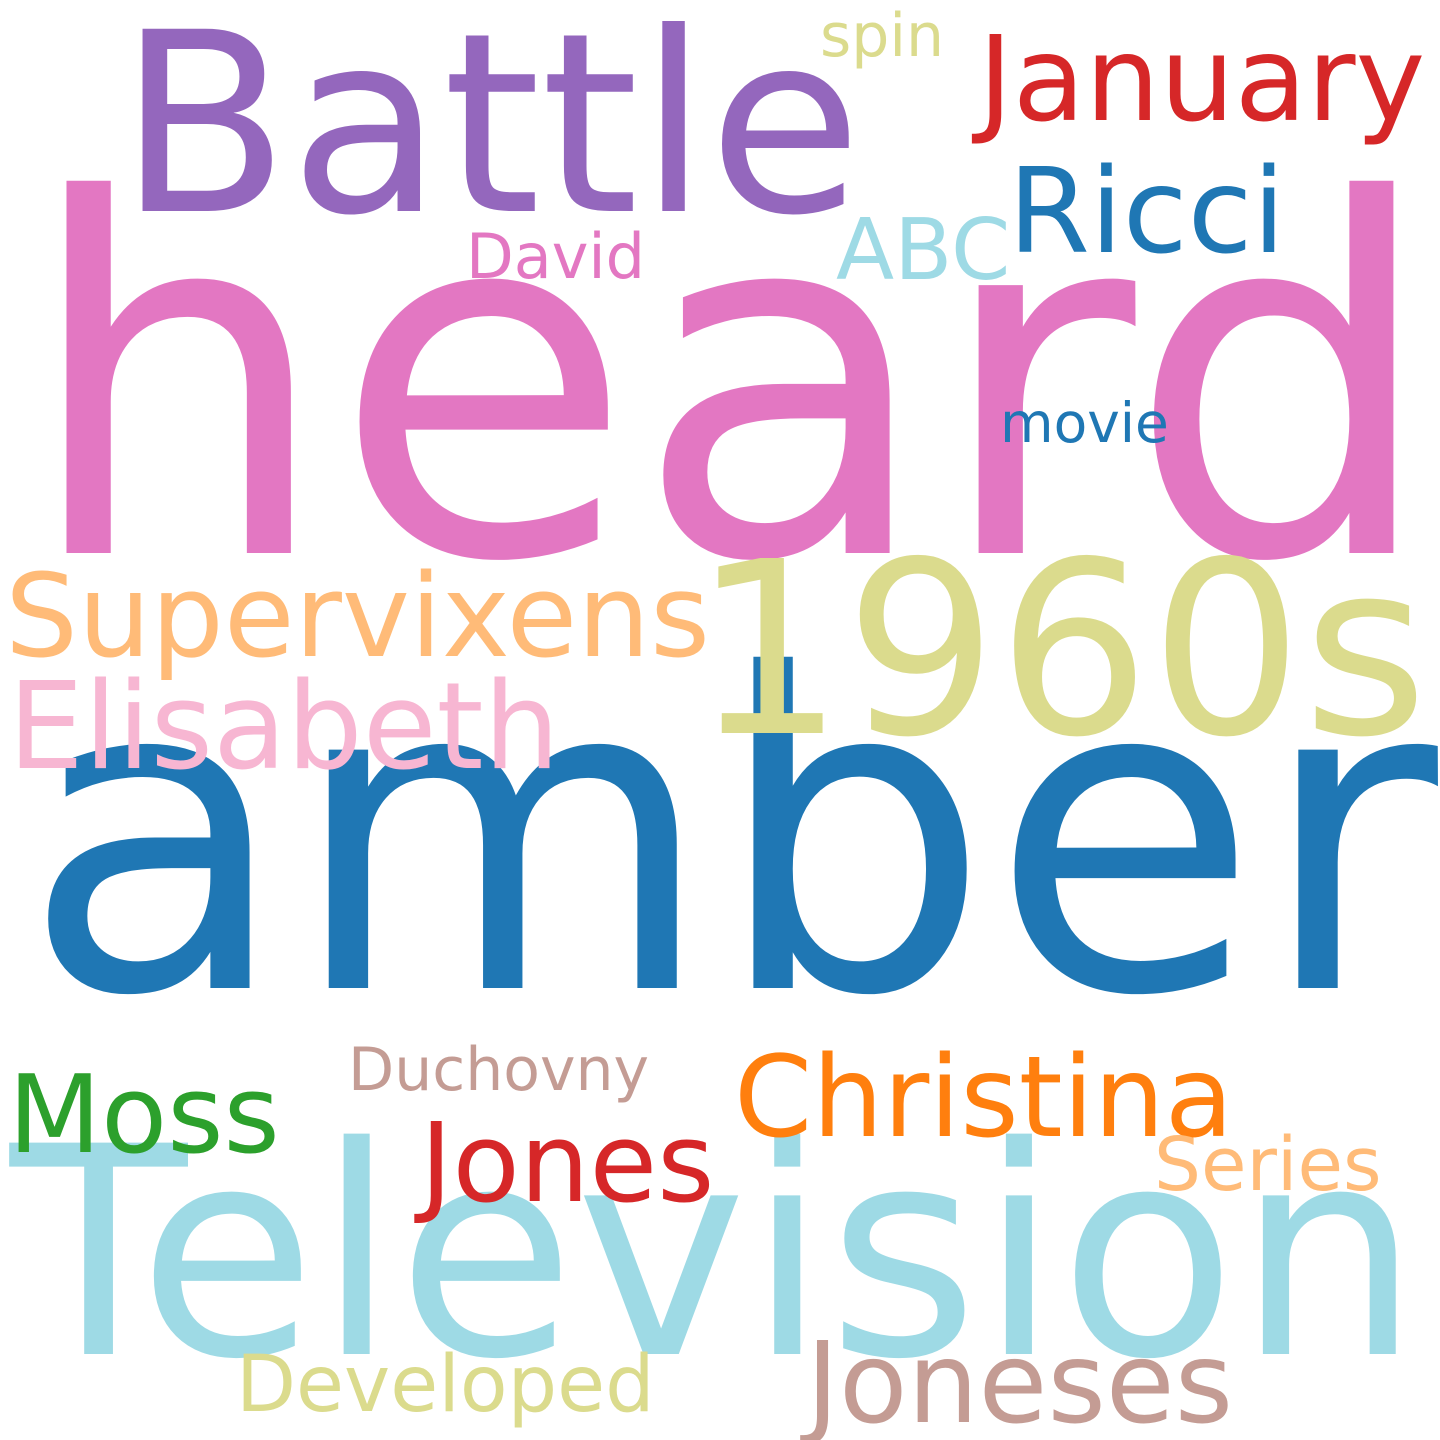 This screenshot has width=1440, height=1440. What do you see at coordinates (1147, 211) in the screenshot?
I see `word-ricci: Ricci` at bounding box center [1147, 211].